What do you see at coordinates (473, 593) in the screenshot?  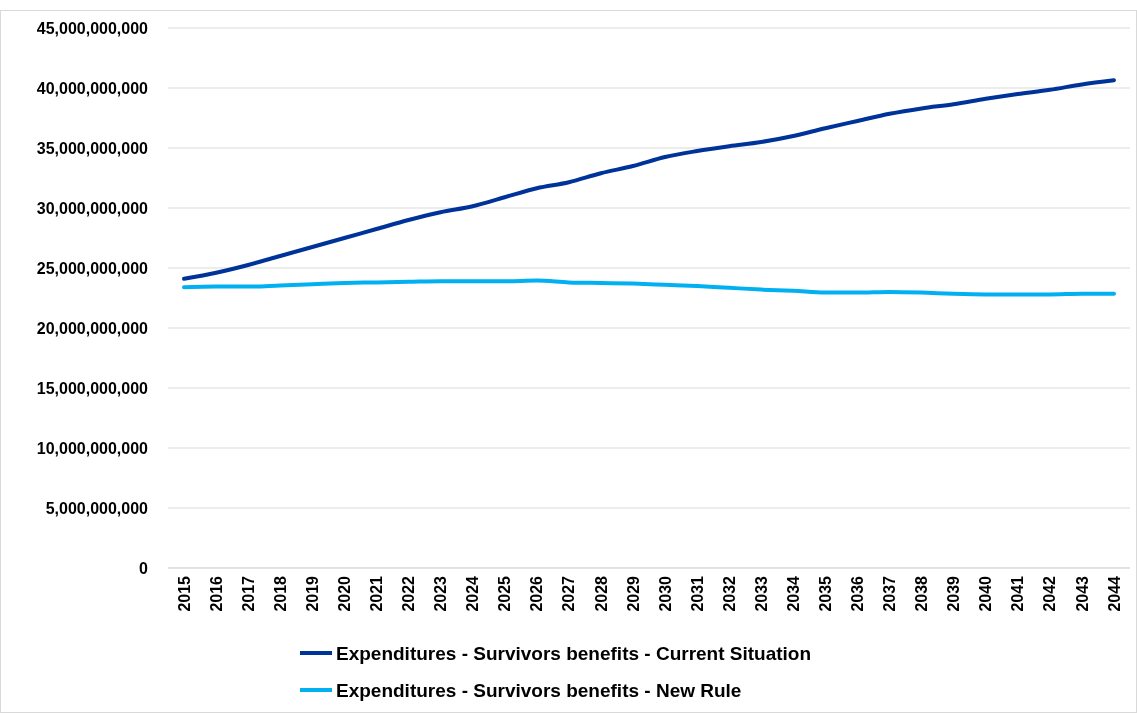 I see `x-tick-label: 2024` at bounding box center [473, 593].